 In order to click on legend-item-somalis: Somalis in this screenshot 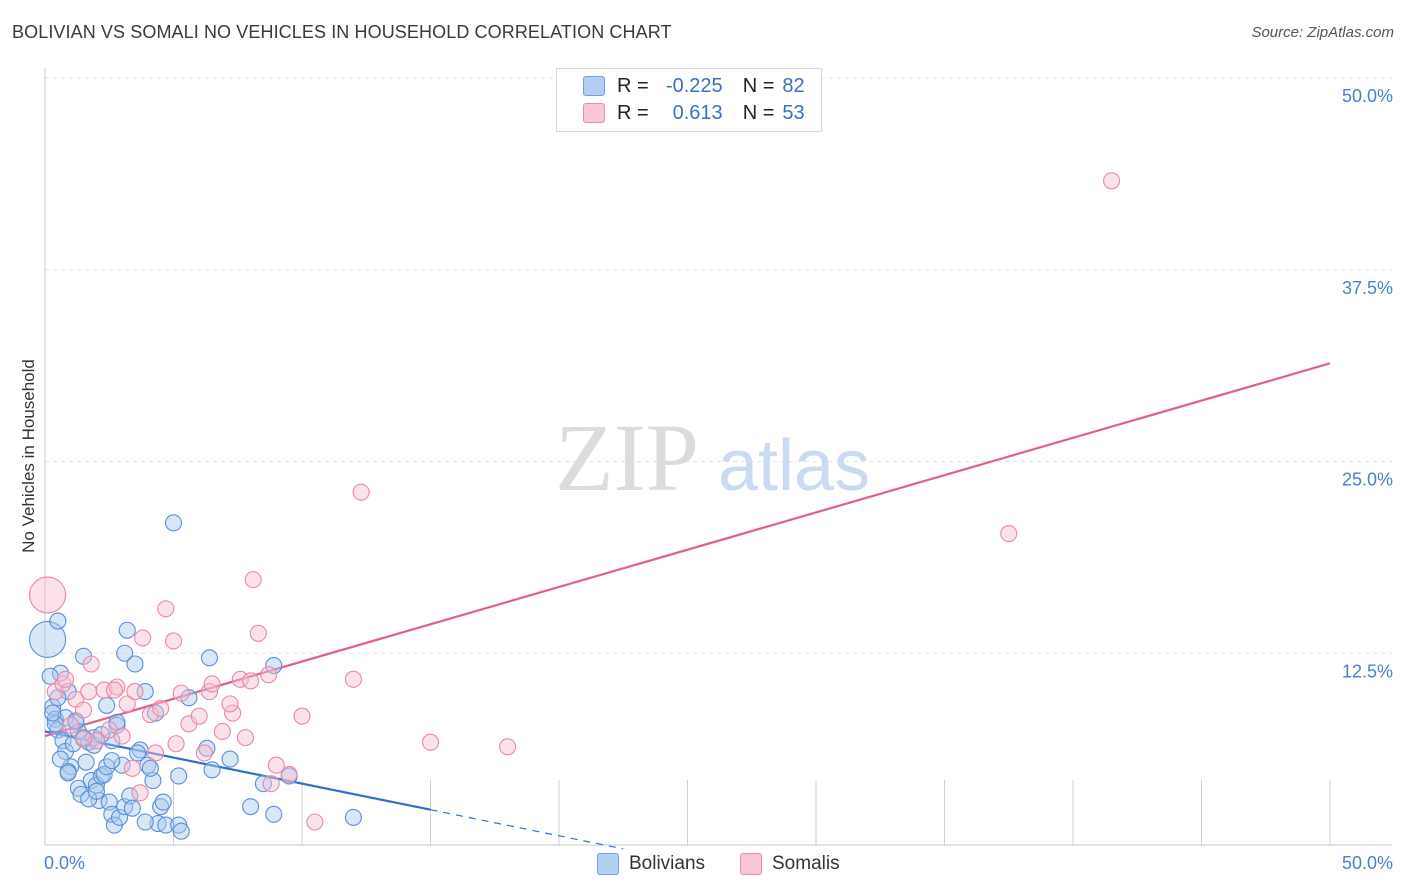, I will do `click(790, 864)`.